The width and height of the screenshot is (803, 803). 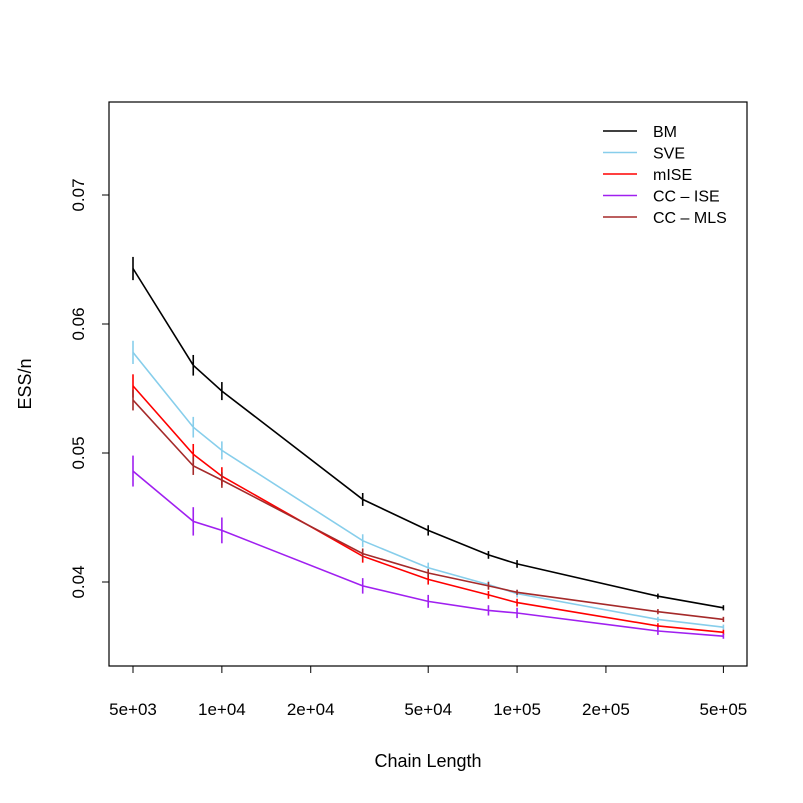 What do you see at coordinates (133, 709) in the screenshot?
I see `x-tick-label: 5e+03` at bounding box center [133, 709].